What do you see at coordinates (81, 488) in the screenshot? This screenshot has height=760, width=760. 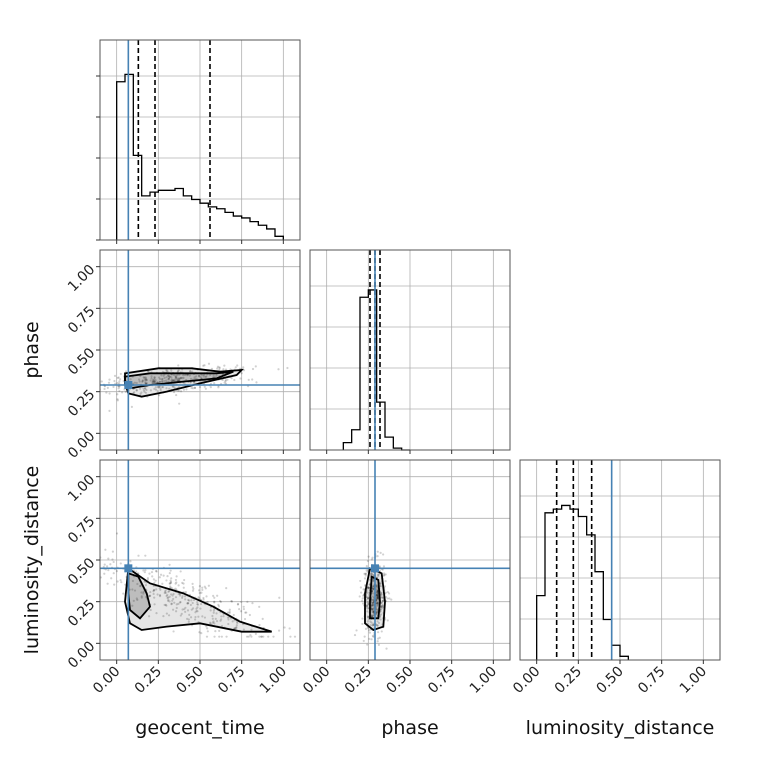 I see `y-tick-label: 1.00` at bounding box center [81, 488].